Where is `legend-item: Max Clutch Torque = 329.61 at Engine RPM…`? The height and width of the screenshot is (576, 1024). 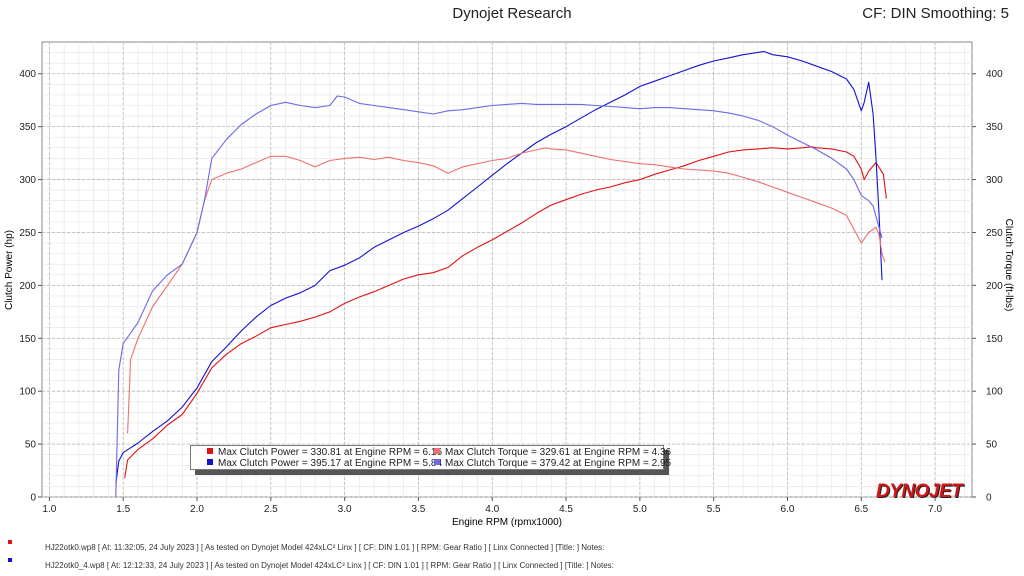 legend-item: Max Clutch Torque = 329.61 at Engine RPM… is located at coordinates (552, 452).